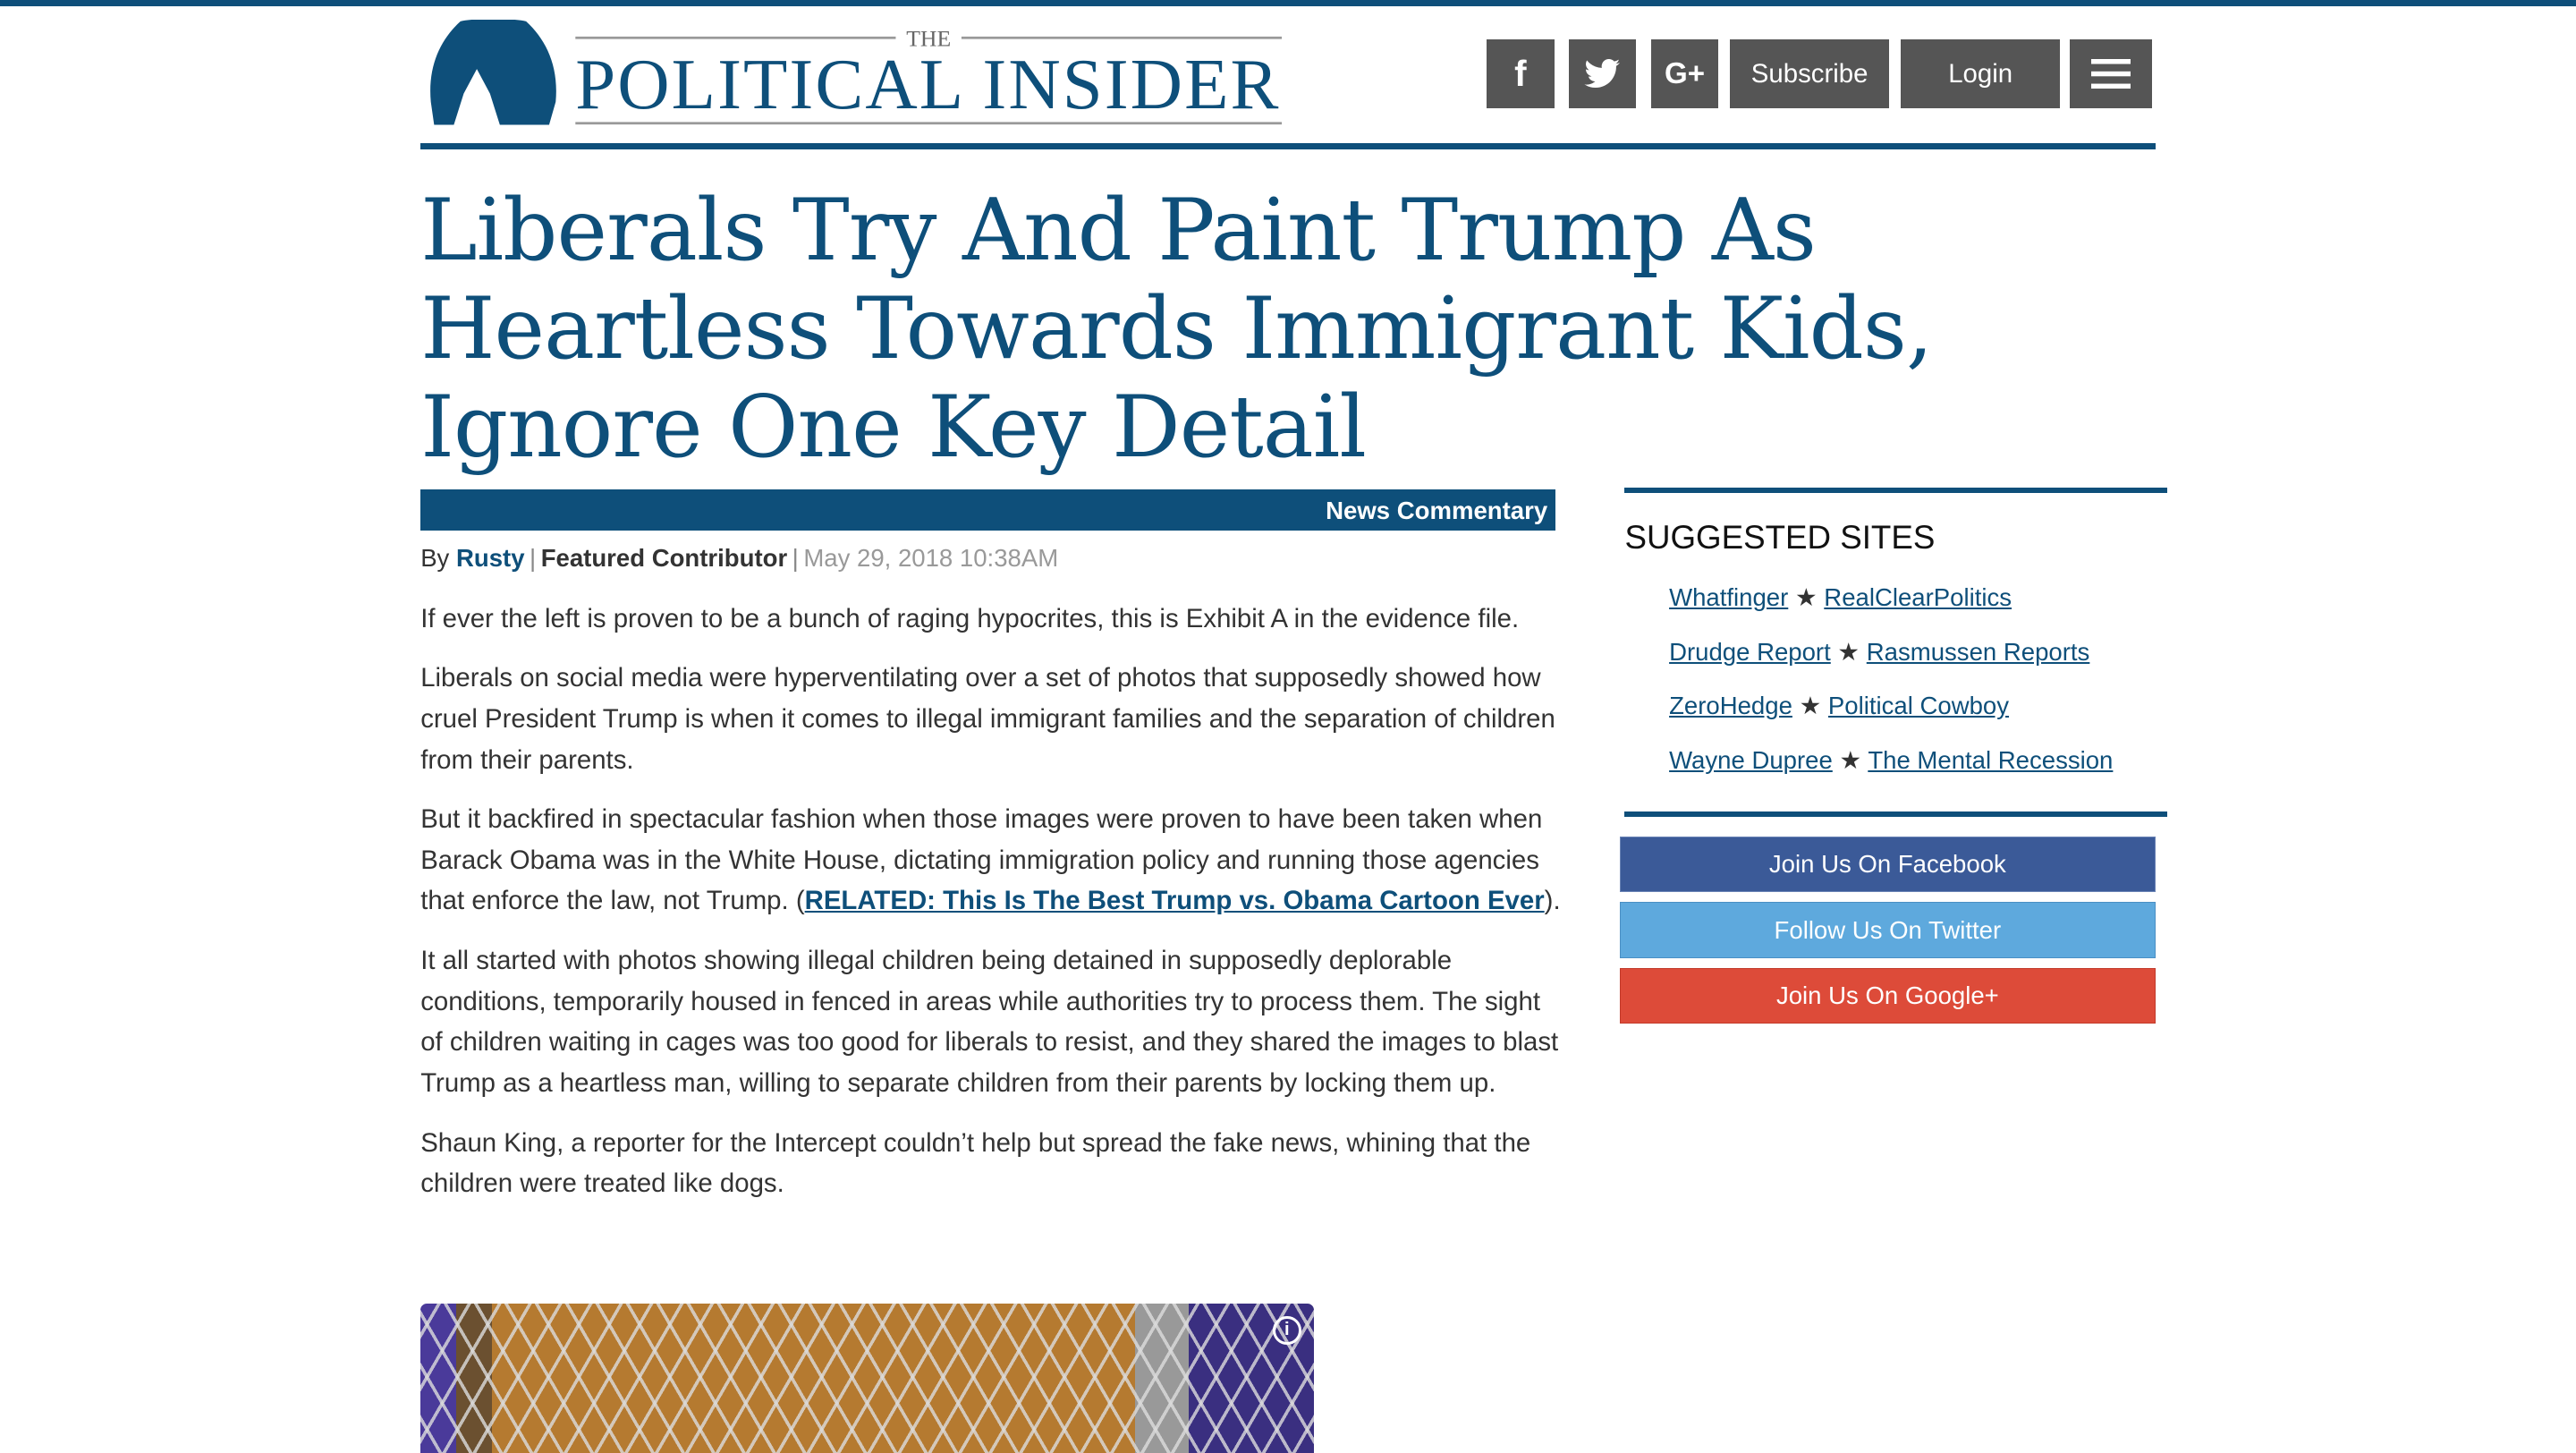 This screenshot has width=2576, height=1453. What do you see at coordinates (1918, 706) in the screenshot?
I see `suggested-link: Political Cowboy` at bounding box center [1918, 706].